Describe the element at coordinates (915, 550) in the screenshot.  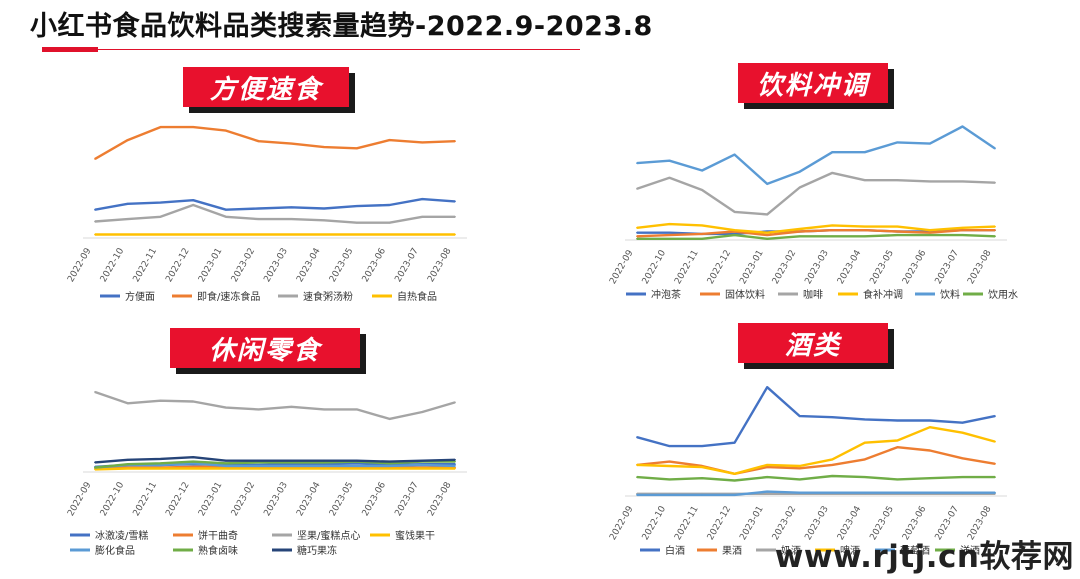
I see `legend-label: 葡萄酒` at that location.